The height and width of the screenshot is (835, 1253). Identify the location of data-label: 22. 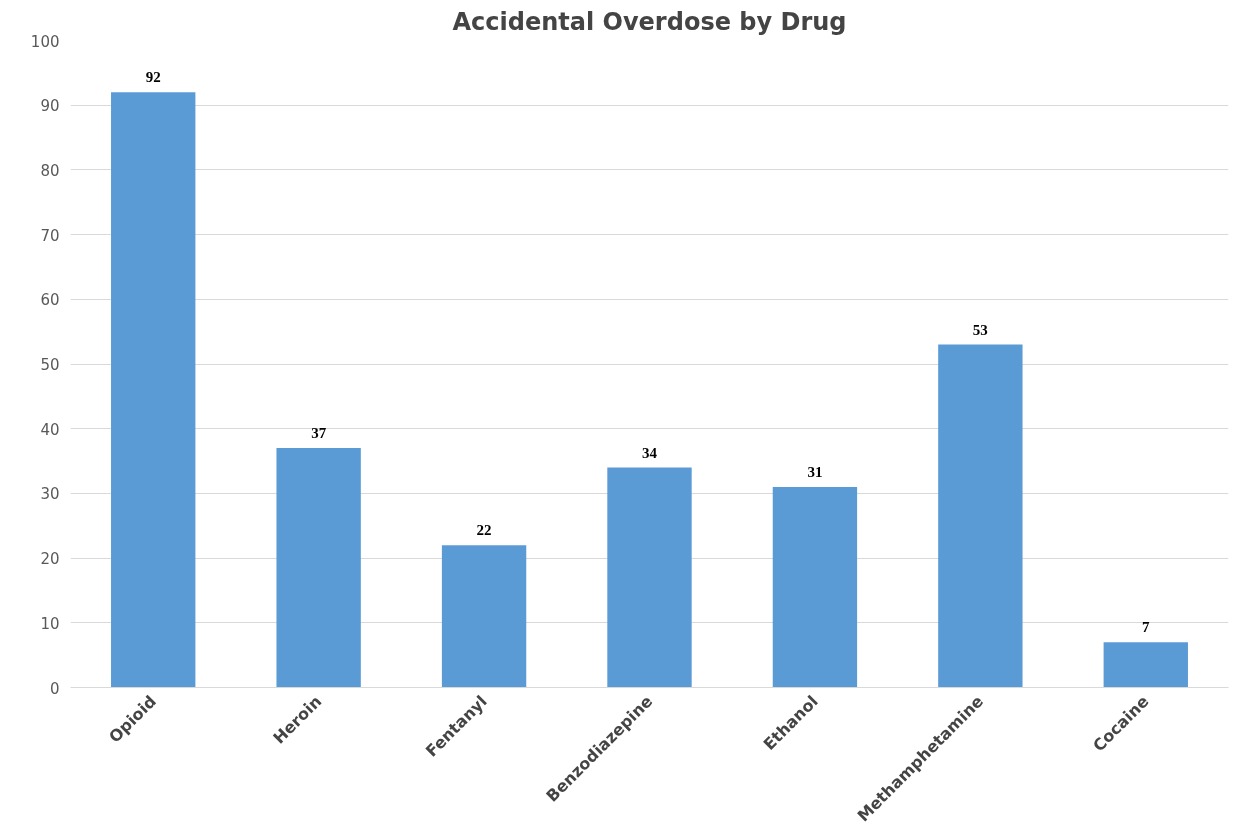
(484, 530).